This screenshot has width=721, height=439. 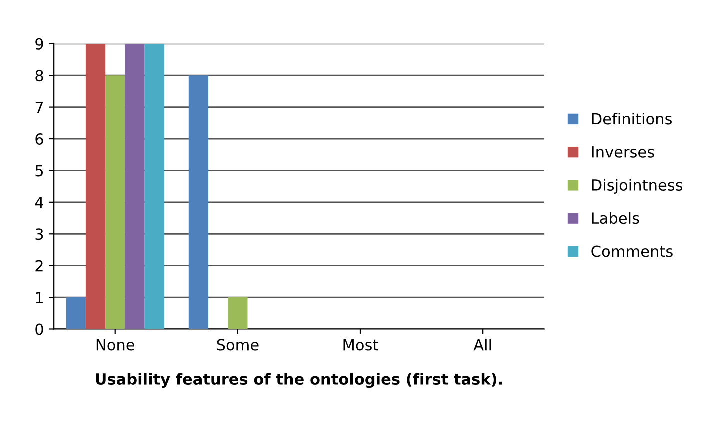 What do you see at coordinates (637, 186) in the screenshot?
I see `legend-label: Disjointness` at bounding box center [637, 186].